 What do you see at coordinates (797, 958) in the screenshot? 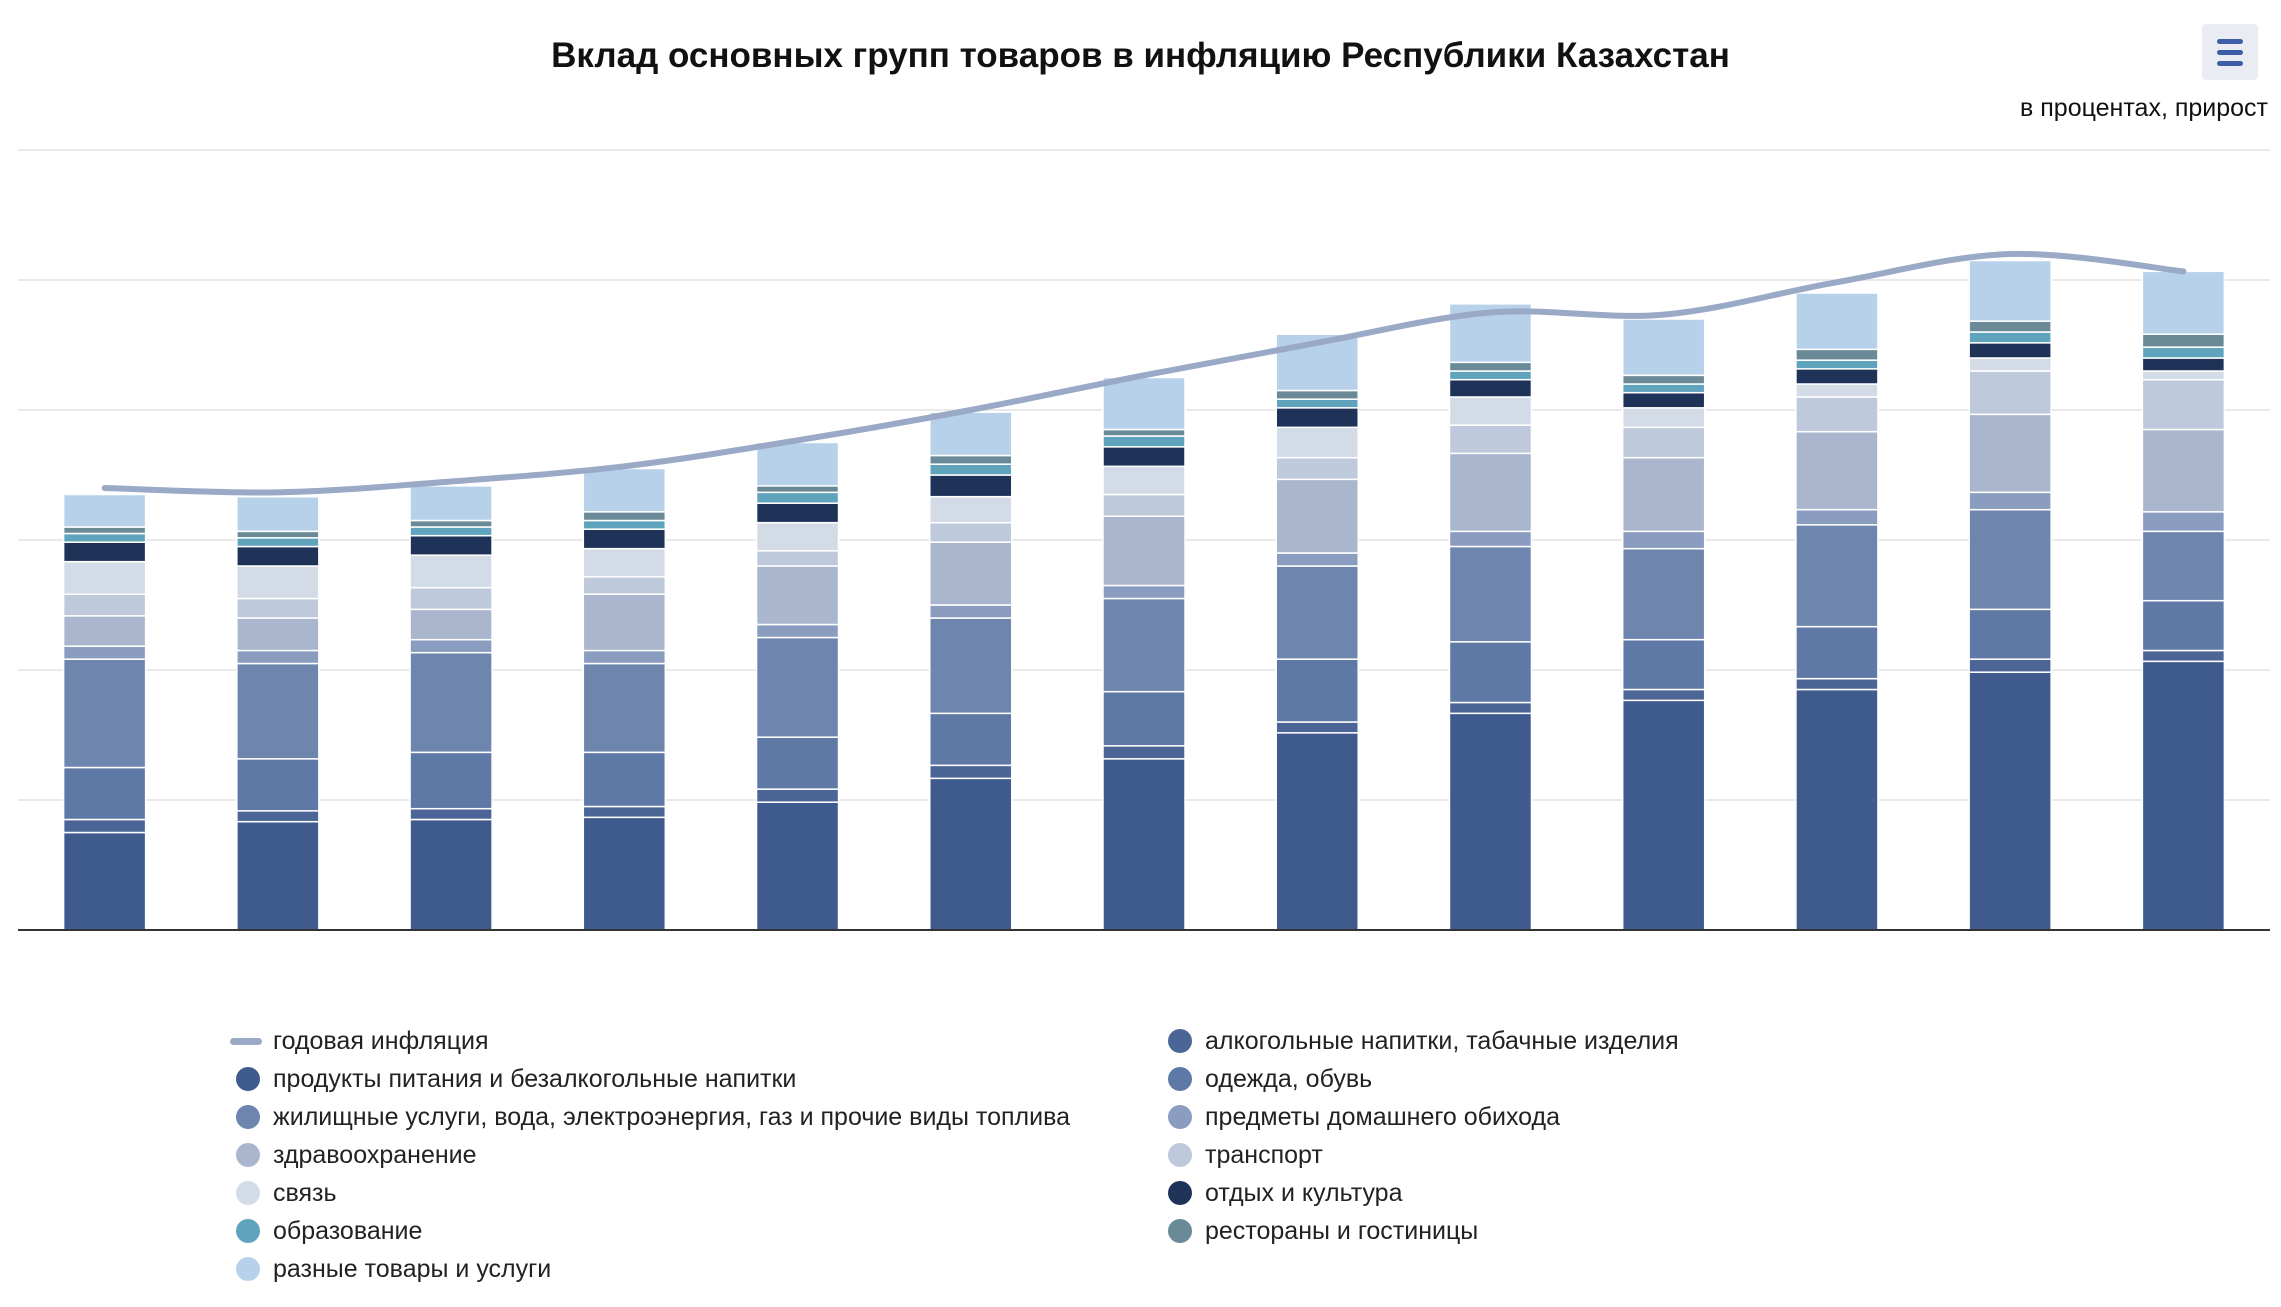
I see `x-tick-label: 02.24` at bounding box center [797, 958].